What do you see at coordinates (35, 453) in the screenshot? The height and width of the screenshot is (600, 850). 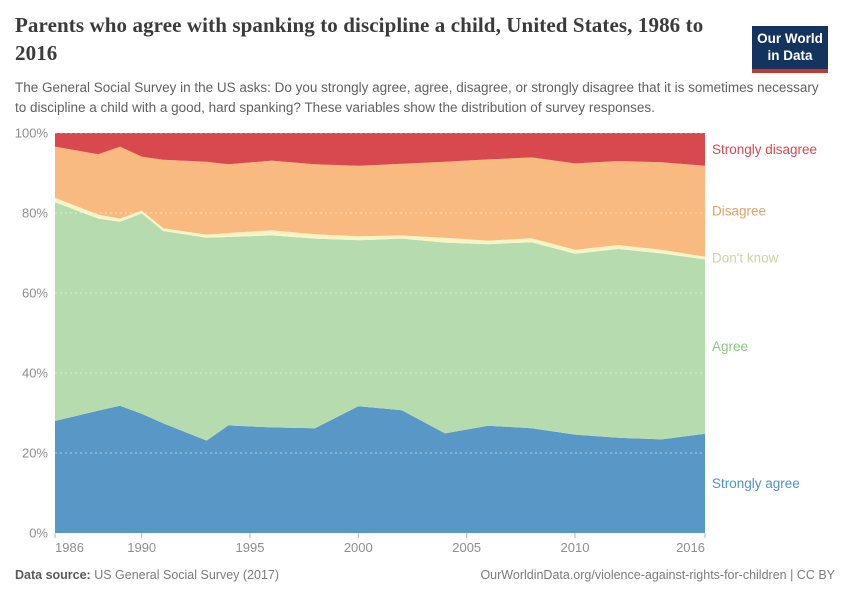 I see `y-axis-label-20: 20%` at bounding box center [35, 453].